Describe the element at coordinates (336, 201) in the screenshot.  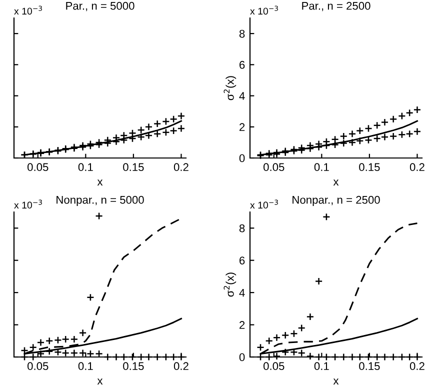
I see `chart-title: Nonpar., n = 2500` at that location.